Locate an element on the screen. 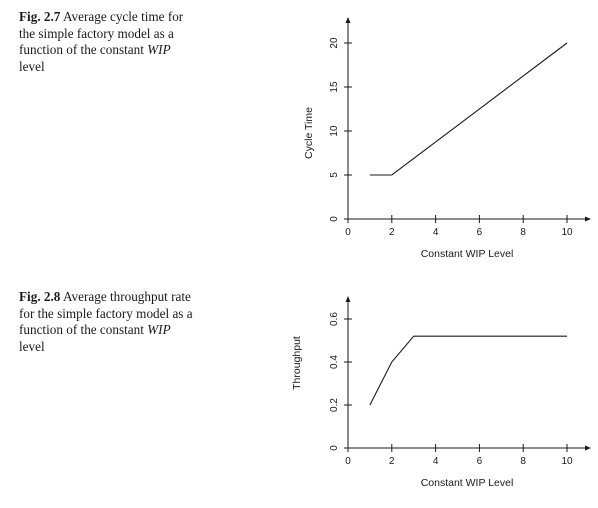 This screenshot has height=508, width=598. y-tick-label: 0.2 is located at coordinates (334, 405).